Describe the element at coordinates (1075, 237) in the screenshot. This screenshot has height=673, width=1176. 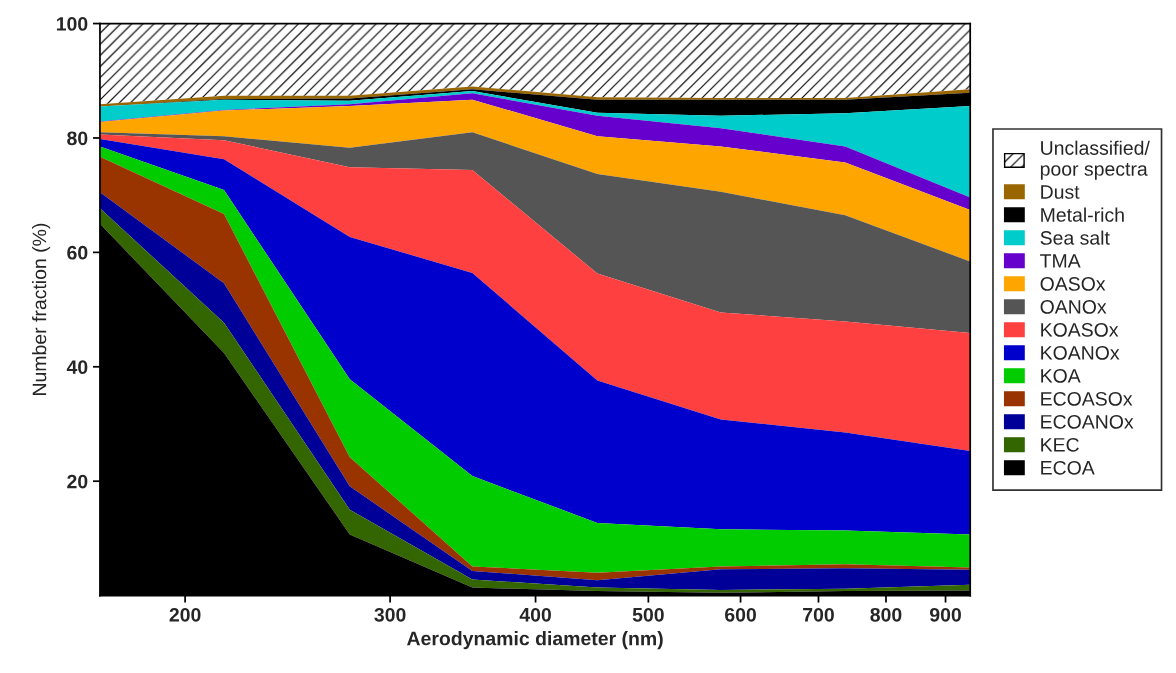
I see `legend-label: Sea salt` at that location.